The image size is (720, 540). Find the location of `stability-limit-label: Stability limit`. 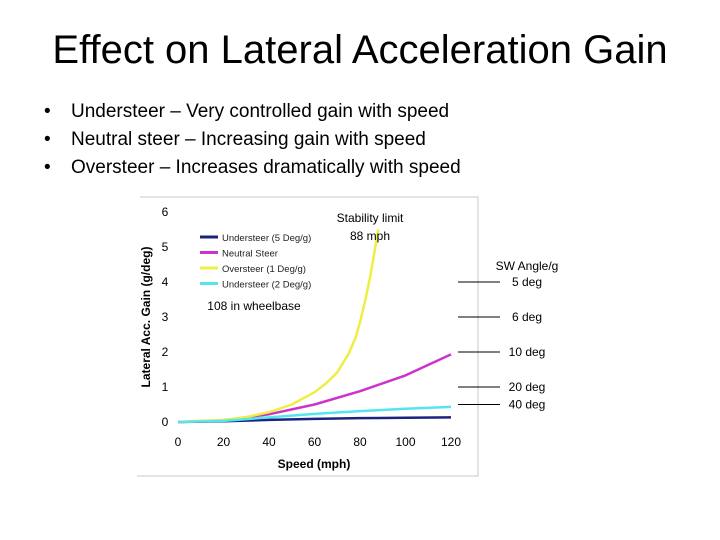

stability-limit-label: Stability limit is located at coordinates (370, 218).